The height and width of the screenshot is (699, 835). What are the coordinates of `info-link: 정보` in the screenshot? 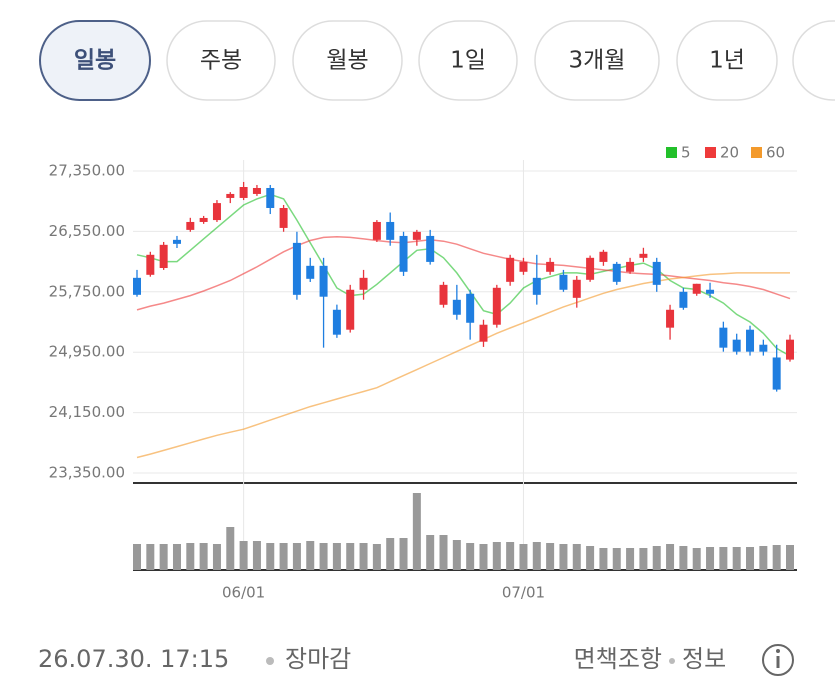 It's located at (704, 659).